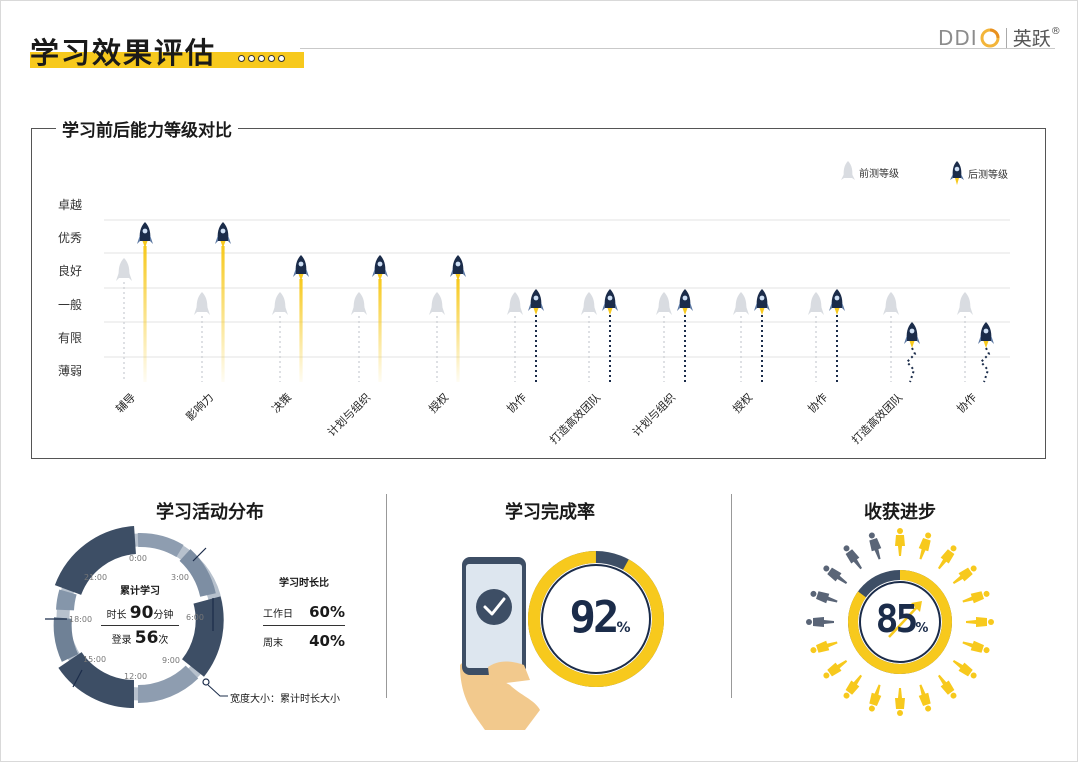 The image size is (1080, 764). Describe the element at coordinates (163, 615) in the screenshot. I see `duration-unit: 分钟` at that location.